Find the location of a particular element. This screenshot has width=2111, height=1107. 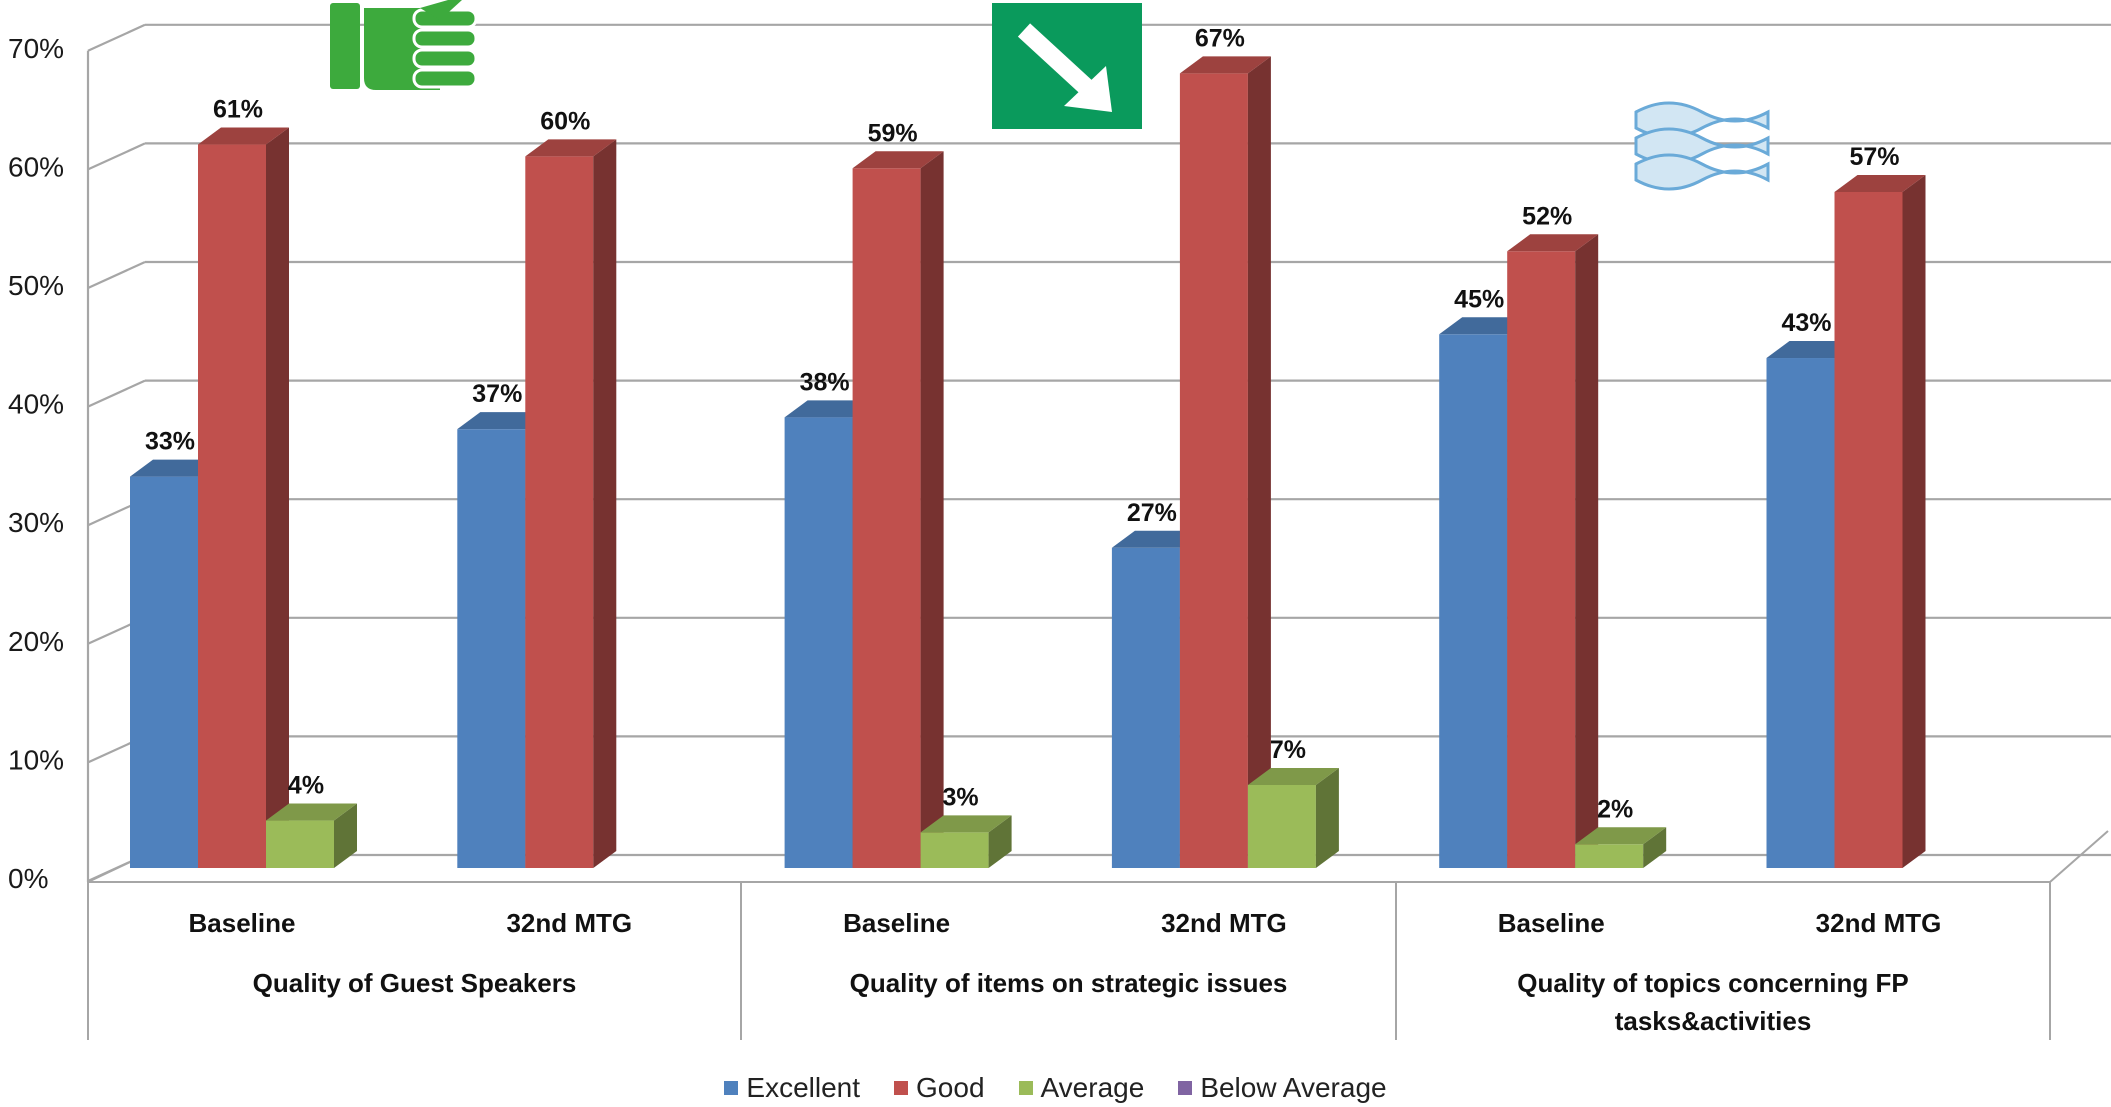

legend-label: Average is located at coordinates (1092, 1087).